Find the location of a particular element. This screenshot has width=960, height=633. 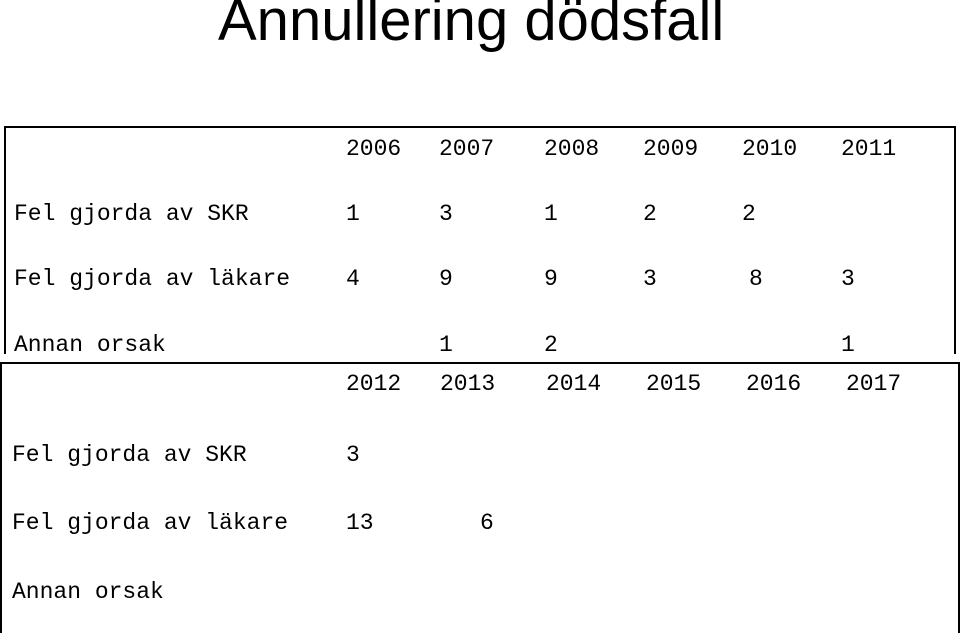

table-cell: 8 is located at coordinates (756, 279).